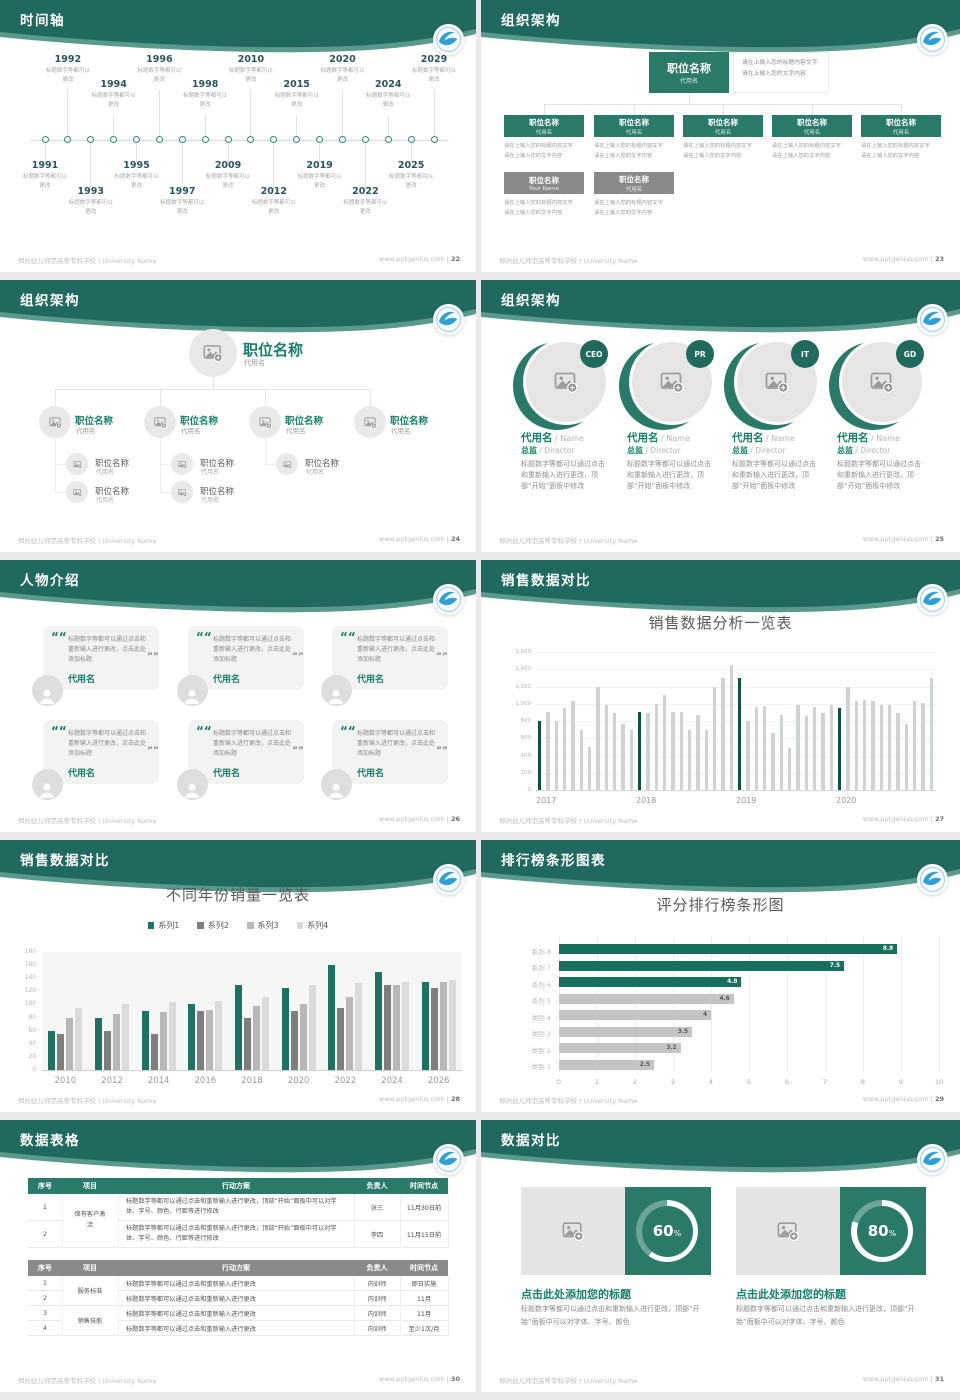  I want to click on header-wave, so click(238, 866).